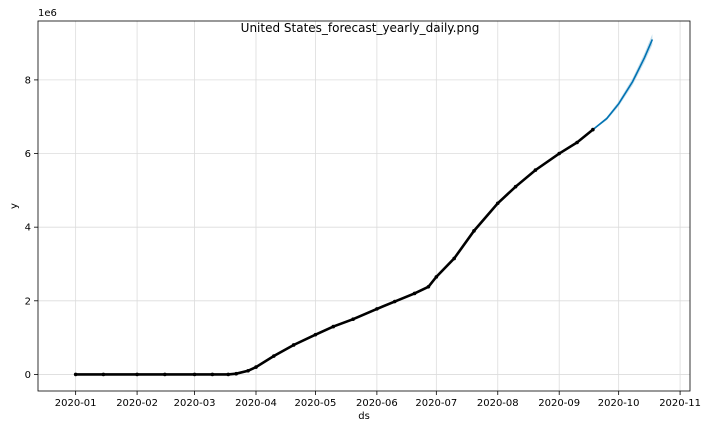 The image size is (720, 432). I want to click on x-axis-label: ds, so click(364, 416).